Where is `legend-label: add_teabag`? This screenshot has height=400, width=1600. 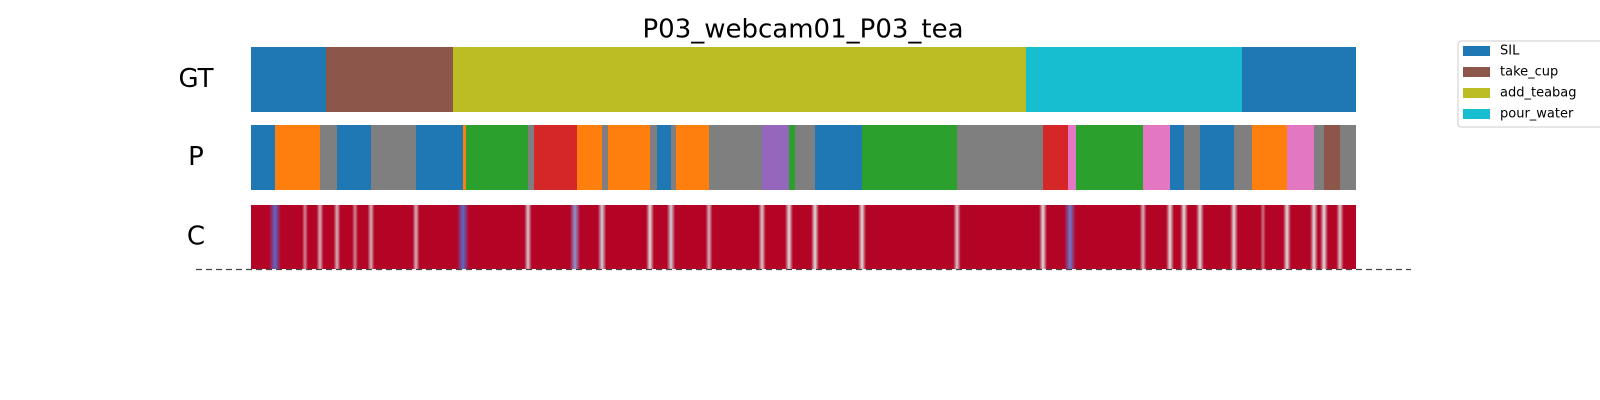 legend-label: add_teabag is located at coordinates (1538, 93).